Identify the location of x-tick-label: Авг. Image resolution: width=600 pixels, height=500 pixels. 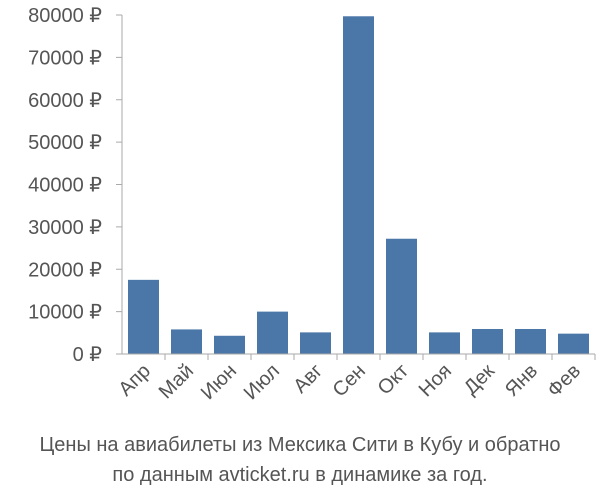
(308, 379).